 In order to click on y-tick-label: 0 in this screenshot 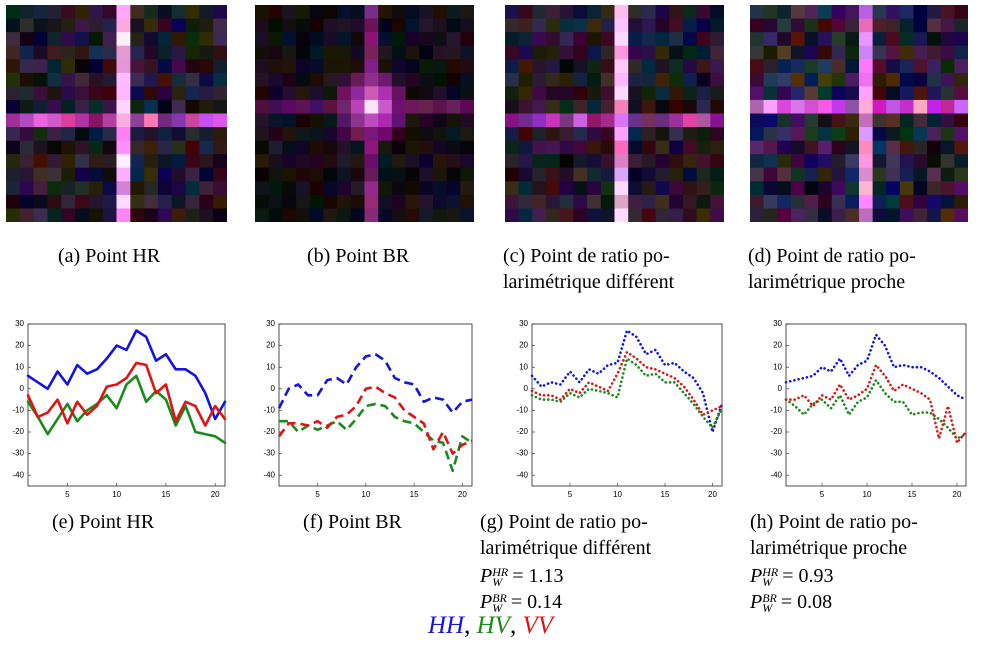, I will do `click(273, 388)`.